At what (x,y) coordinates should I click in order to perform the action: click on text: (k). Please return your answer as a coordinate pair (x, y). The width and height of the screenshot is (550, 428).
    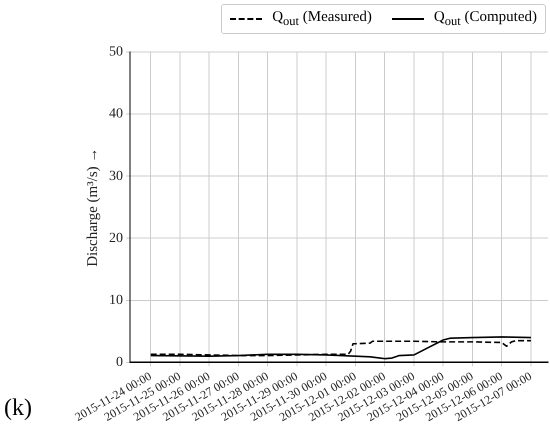
    Looking at the image, I should click on (18, 408).